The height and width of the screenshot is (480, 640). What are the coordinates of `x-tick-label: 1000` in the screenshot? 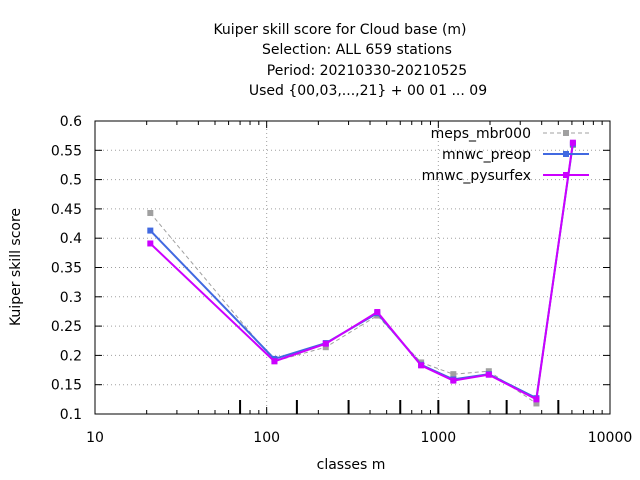 It's located at (439, 438).